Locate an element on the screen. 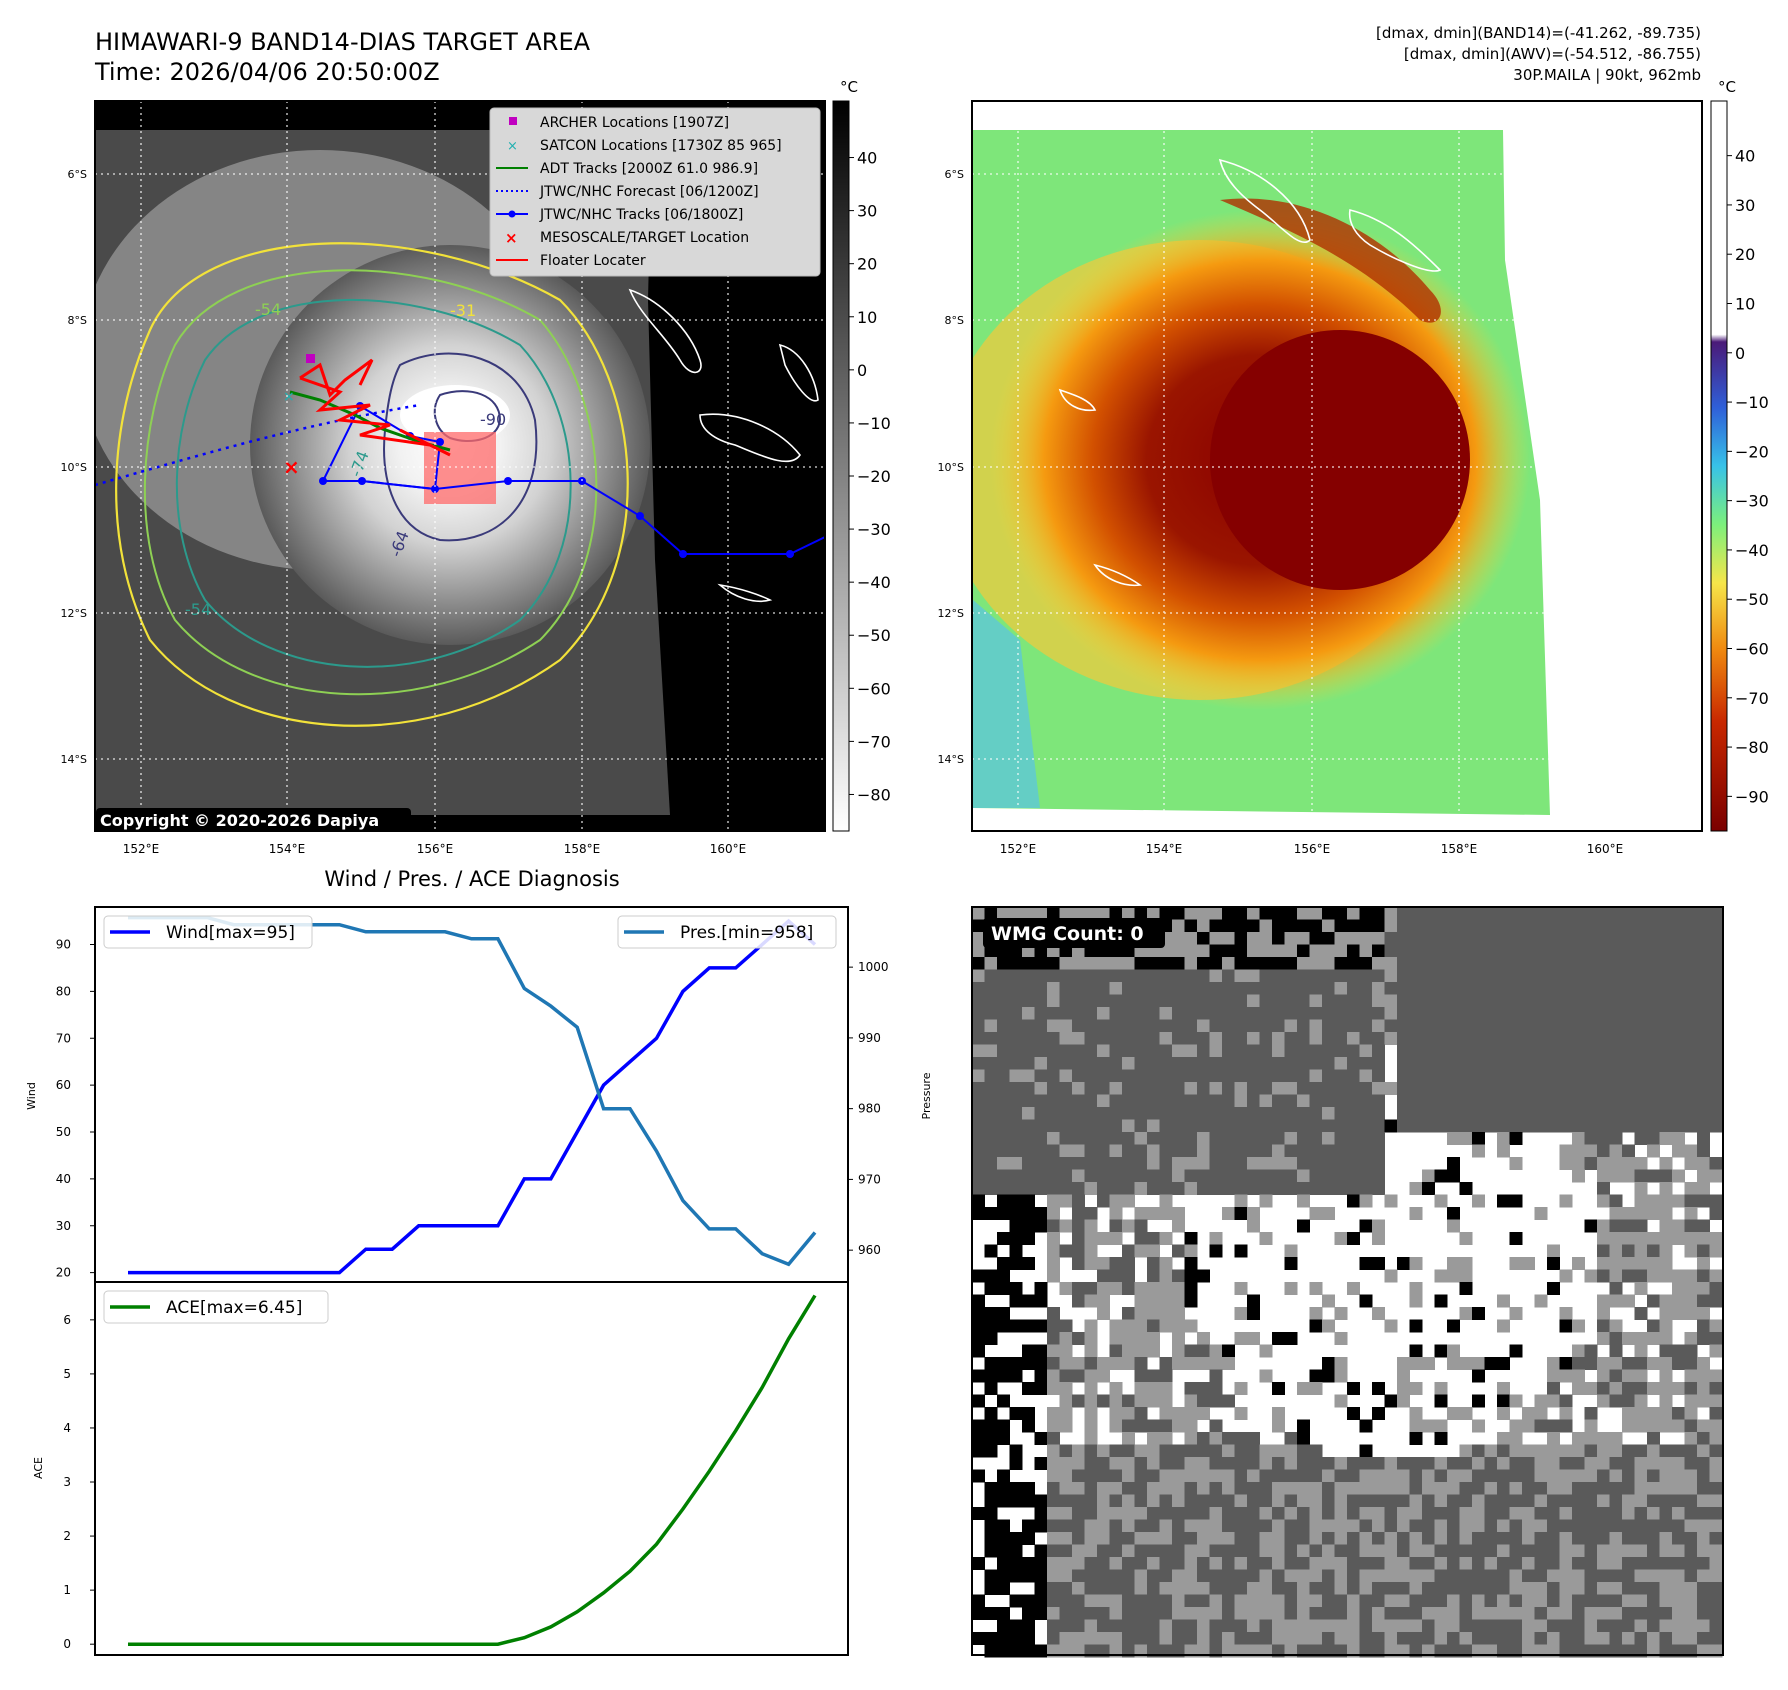  wind-tick-label: 50 is located at coordinates (63, 1132).